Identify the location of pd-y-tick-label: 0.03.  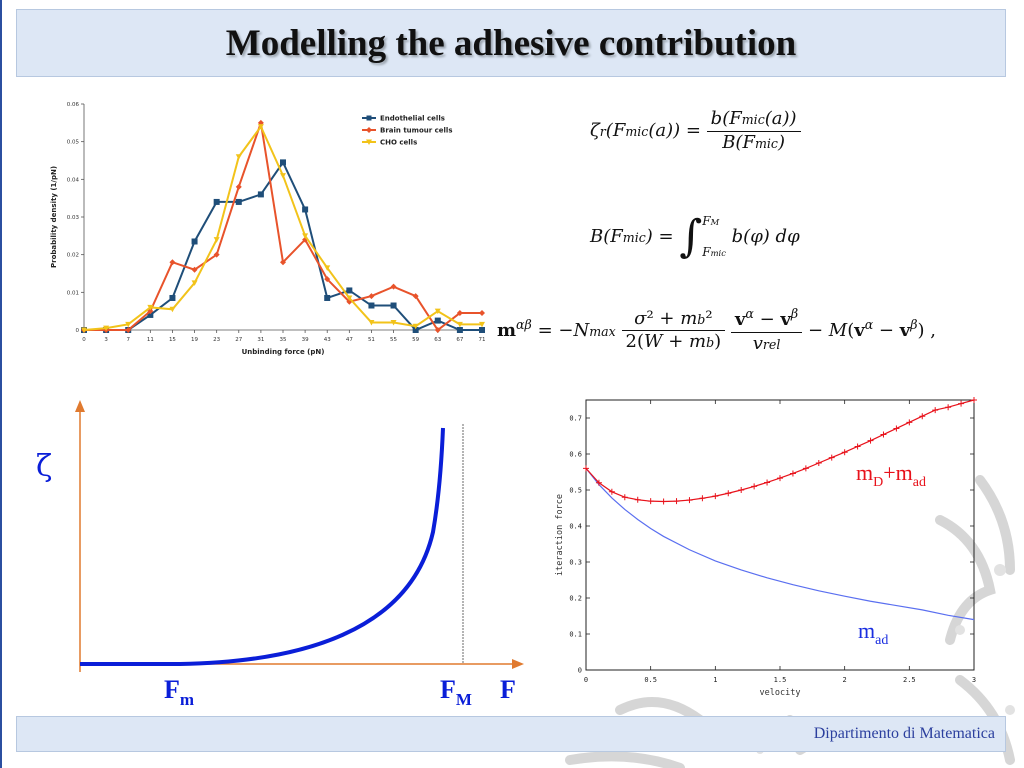
(73, 218).